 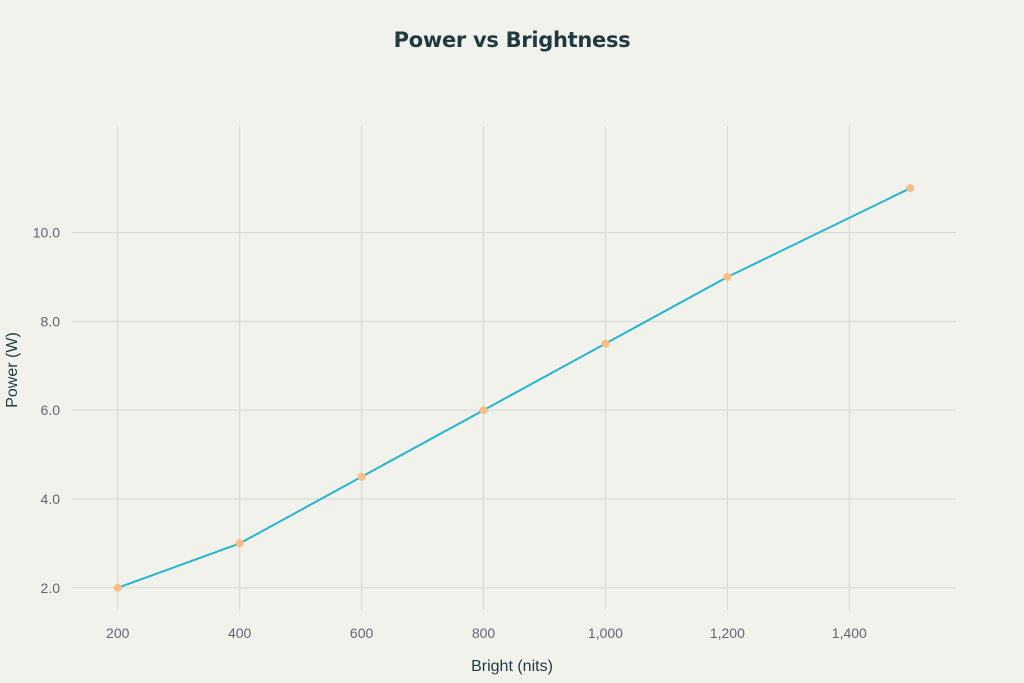 What do you see at coordinates (46, 233) in the screenshot?
I see `y-tick-label: 10.0` at bounding box center [46, 233].